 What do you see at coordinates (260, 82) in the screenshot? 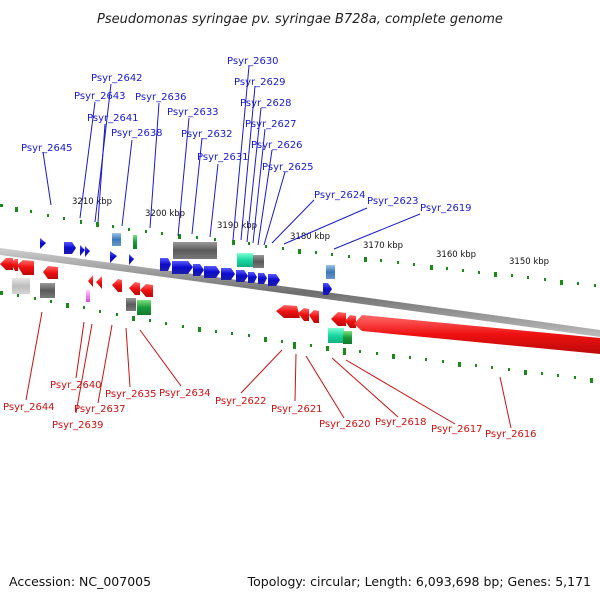
I see `gene-label-psyr-2629: Psyr_2629` at bounding box center [260, 82].